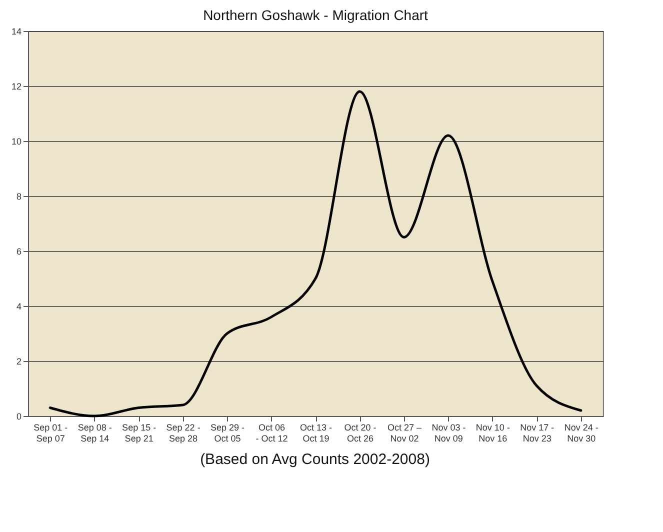 Image resolution: width=663 pixels, height=532 pixels. I want to click on y-tick-label: 2, so click(19, 361).